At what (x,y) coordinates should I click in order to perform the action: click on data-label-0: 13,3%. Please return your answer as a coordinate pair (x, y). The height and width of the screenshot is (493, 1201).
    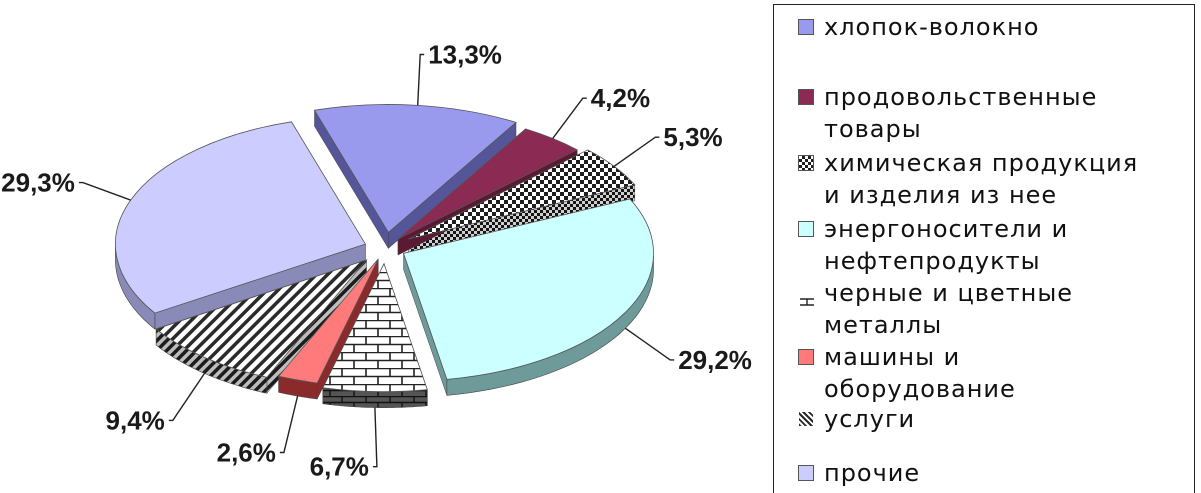
    Looking at the image, I should click on (465, 55).